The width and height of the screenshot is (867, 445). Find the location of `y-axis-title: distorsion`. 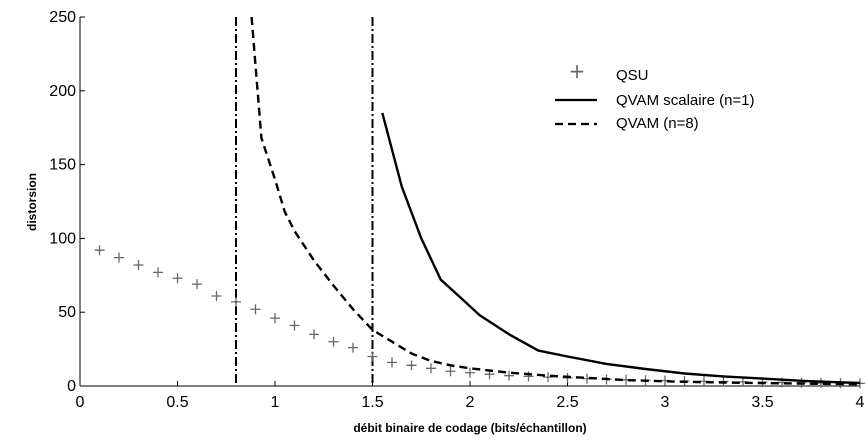

y-axis-title: distorsion is located at coordinates (32, 202).